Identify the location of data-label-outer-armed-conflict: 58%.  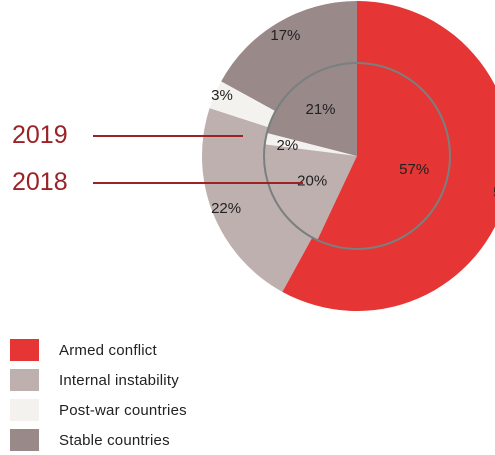
(494, 192).